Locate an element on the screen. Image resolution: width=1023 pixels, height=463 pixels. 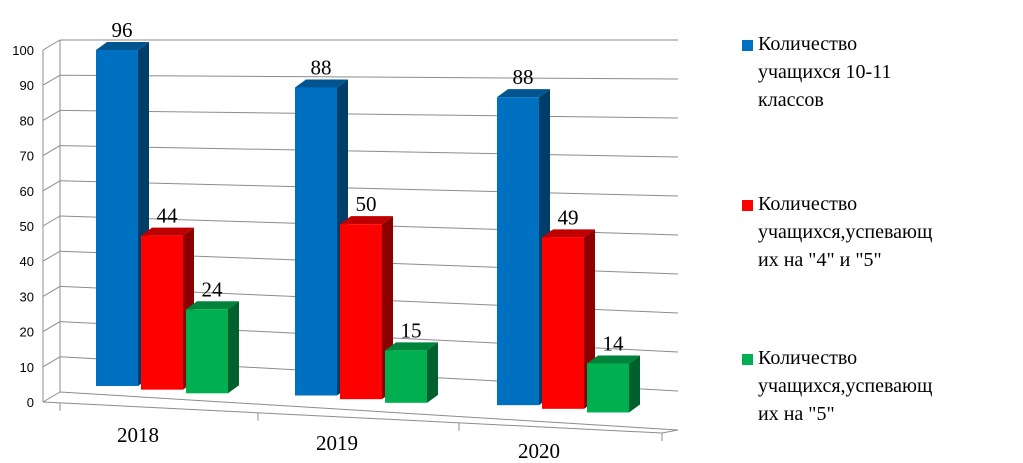
floor-right-edge is located at coordinates (670, 431).